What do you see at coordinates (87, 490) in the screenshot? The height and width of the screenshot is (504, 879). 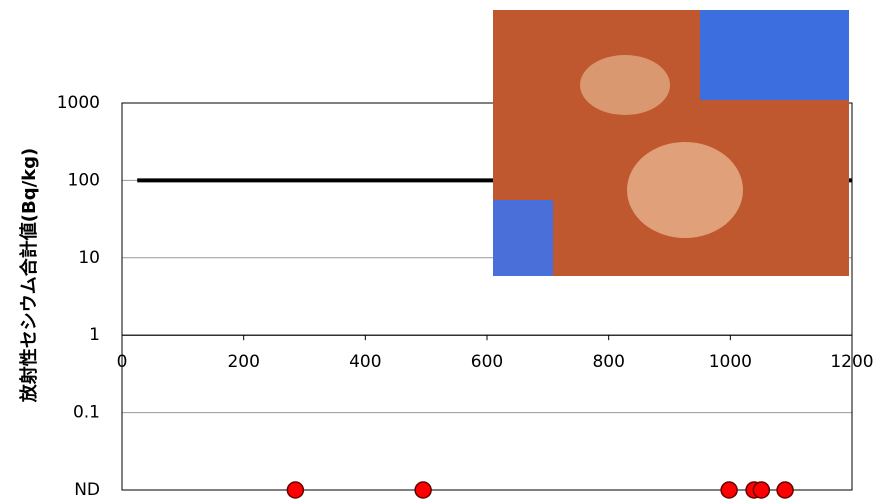 I see `y-tick-label: ND` at bounding box center [87, 490].